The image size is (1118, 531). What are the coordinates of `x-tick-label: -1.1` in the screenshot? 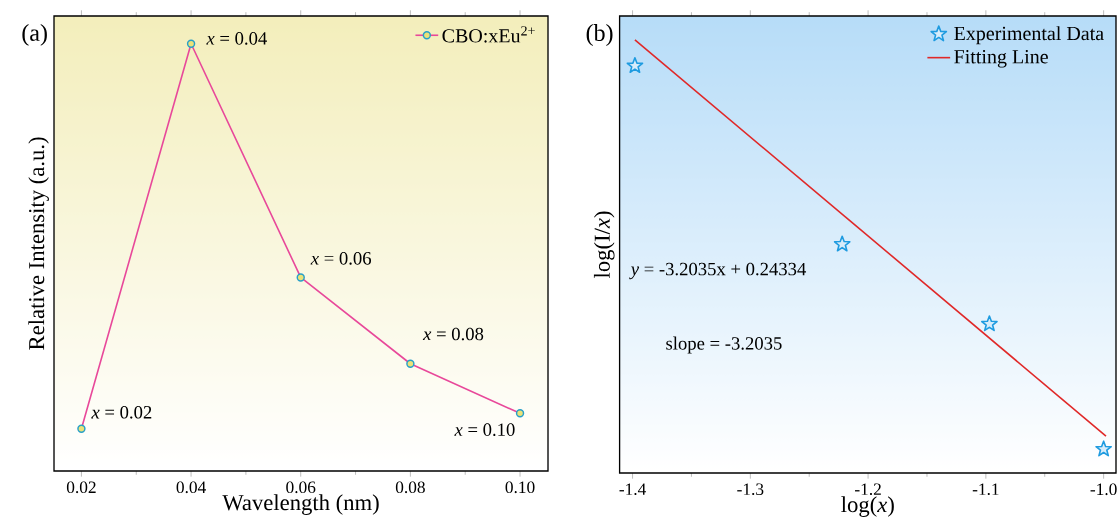 It's located at (985, 489).